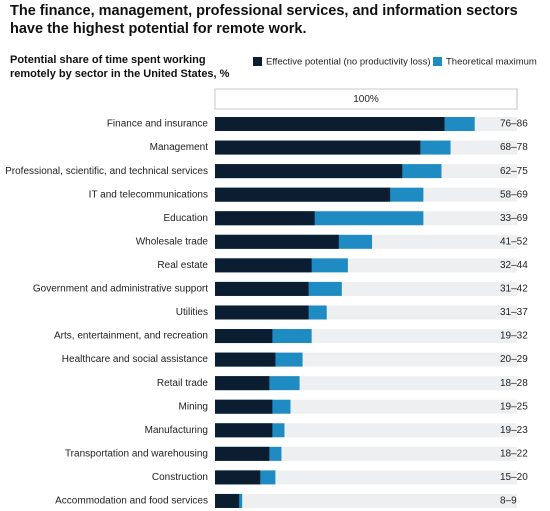  What do you see at coordinates (158, 124) in the screenshot?
I see `y-tick-label: Finance and insurance` at bounding box center [158, 124].